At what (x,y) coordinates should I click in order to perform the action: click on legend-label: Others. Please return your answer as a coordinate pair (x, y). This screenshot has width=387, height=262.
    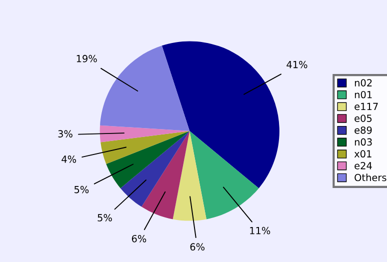
    Looking at the image, I should click on (370, 178).